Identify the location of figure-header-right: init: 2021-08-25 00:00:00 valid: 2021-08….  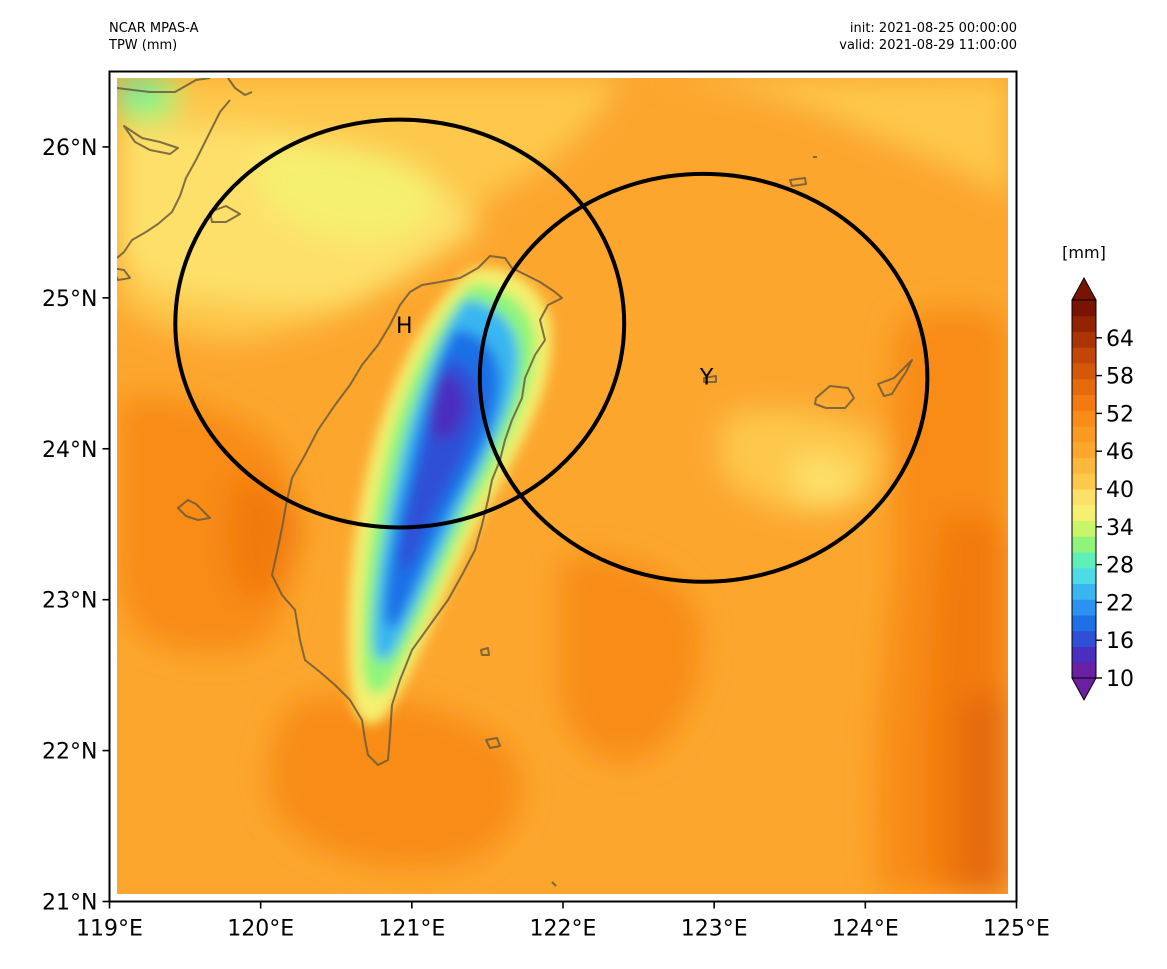
(928, 37).